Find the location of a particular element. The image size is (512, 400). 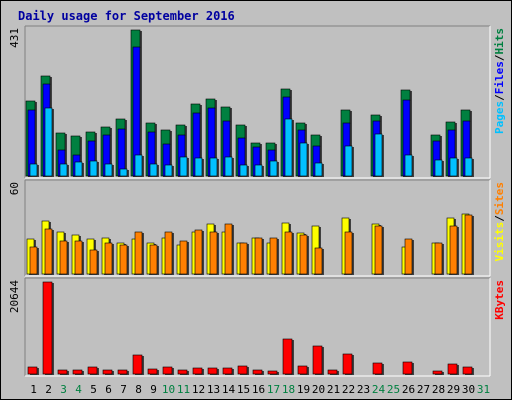

chart-title: Daily usage for September 2016 is located at coordinates (126, 16).